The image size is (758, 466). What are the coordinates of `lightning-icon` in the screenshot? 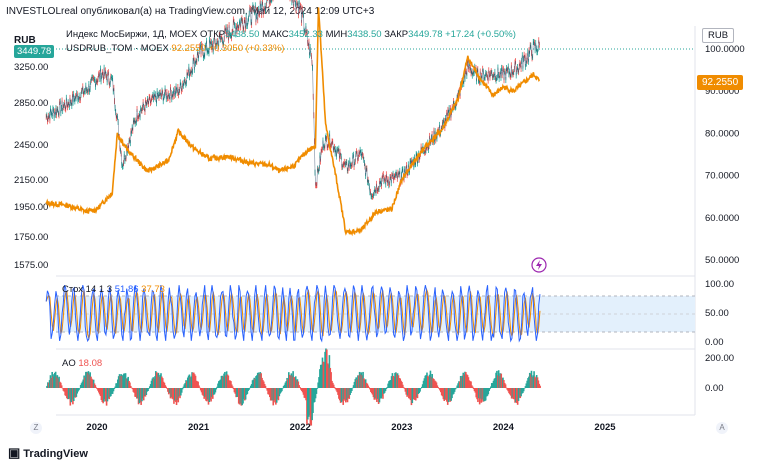 It's located at (539, 265).